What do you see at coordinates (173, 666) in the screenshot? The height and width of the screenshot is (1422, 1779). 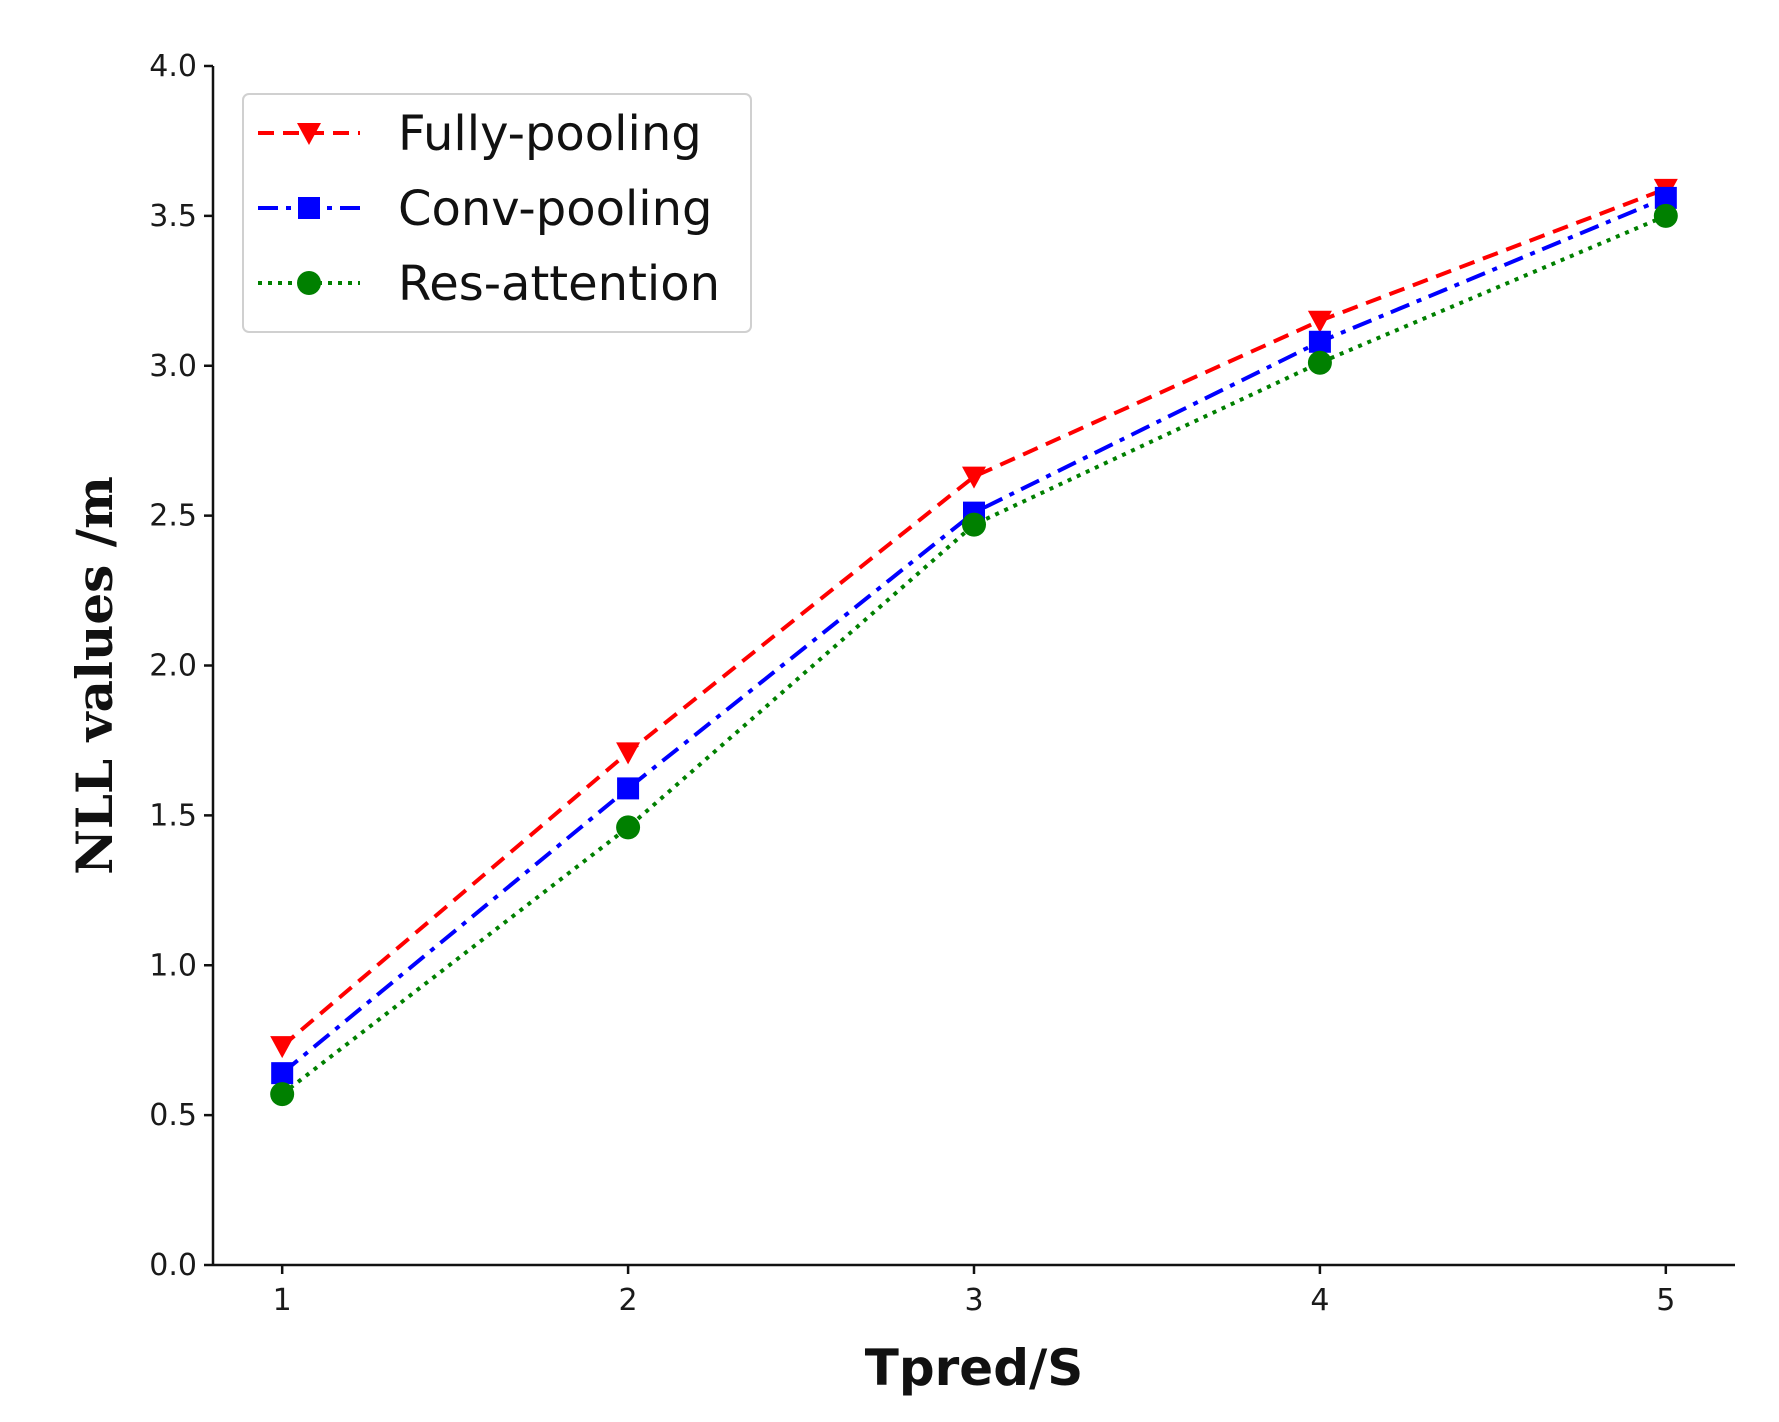 I see `y-tick-label: 2.0` at bounding box center [173, 666].